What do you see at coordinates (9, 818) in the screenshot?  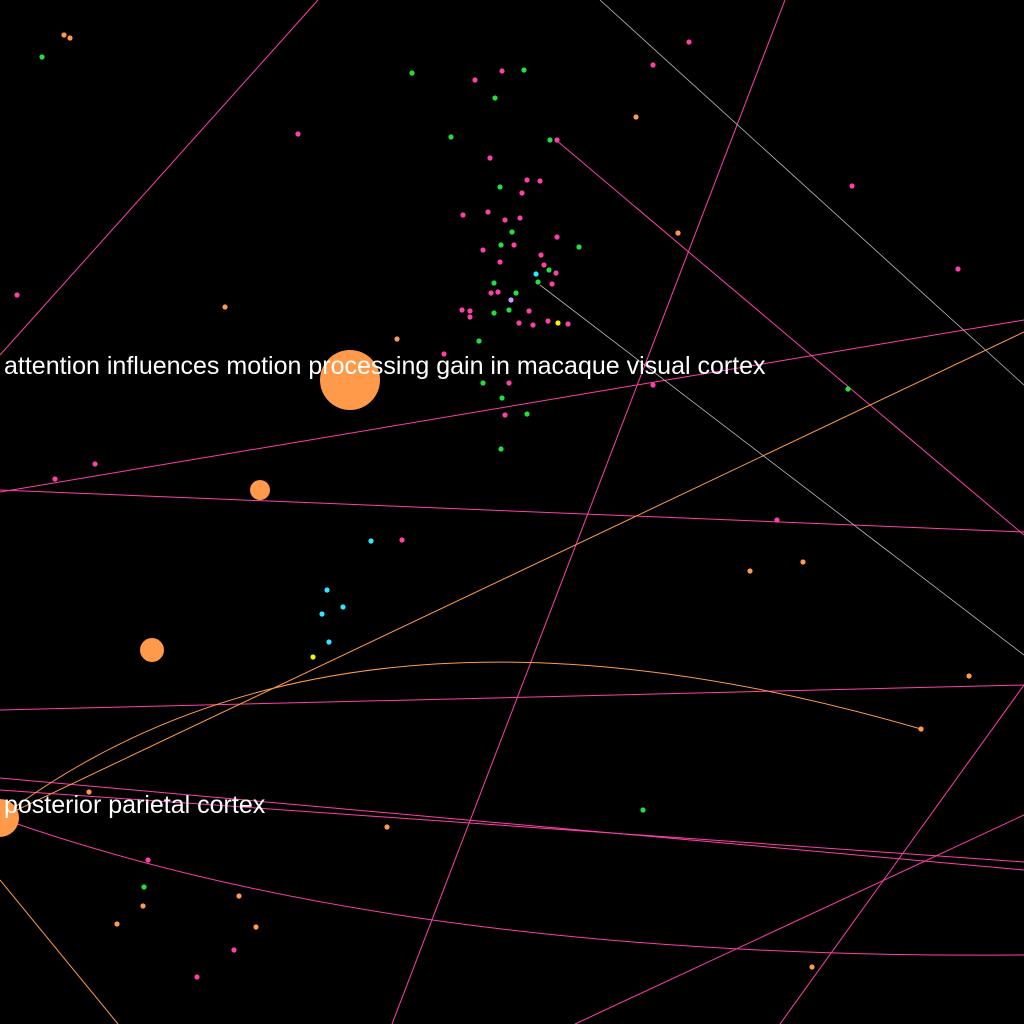 I see `hub-node-ppc` at bounding box center [9, 818].